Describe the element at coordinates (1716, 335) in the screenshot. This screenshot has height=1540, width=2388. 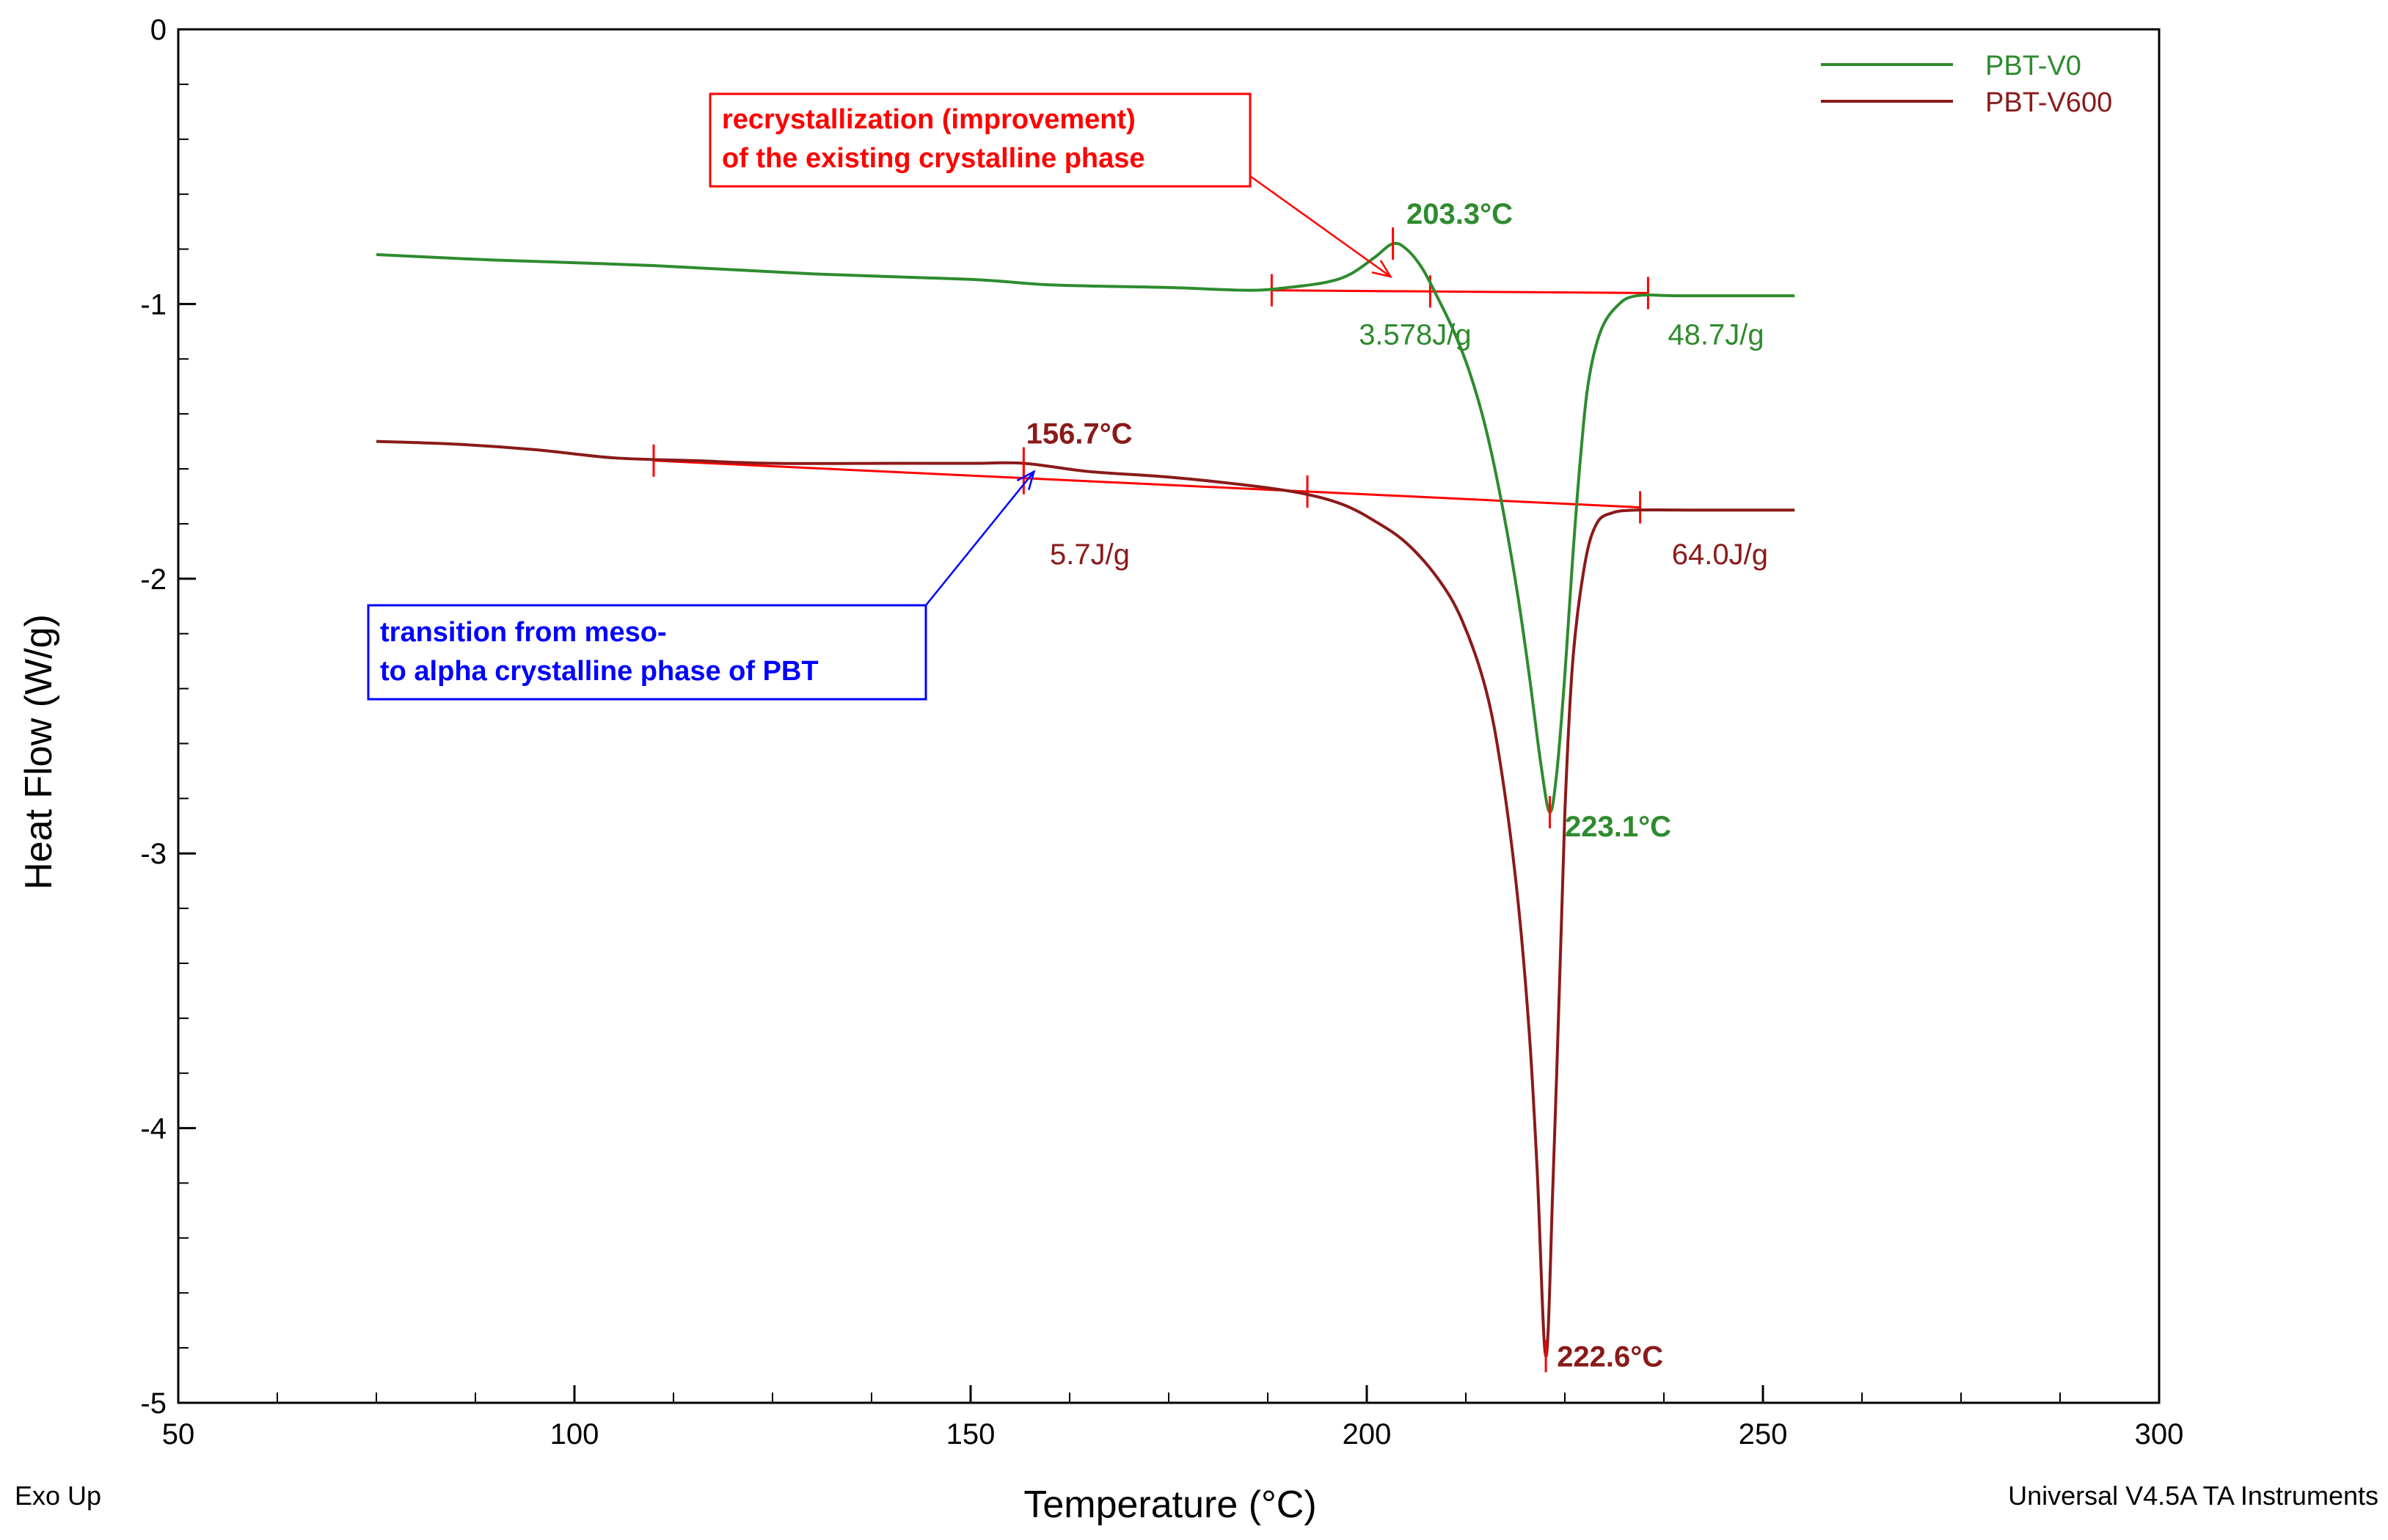
I see `enthalpy-label: 48.7J/g` at that location.